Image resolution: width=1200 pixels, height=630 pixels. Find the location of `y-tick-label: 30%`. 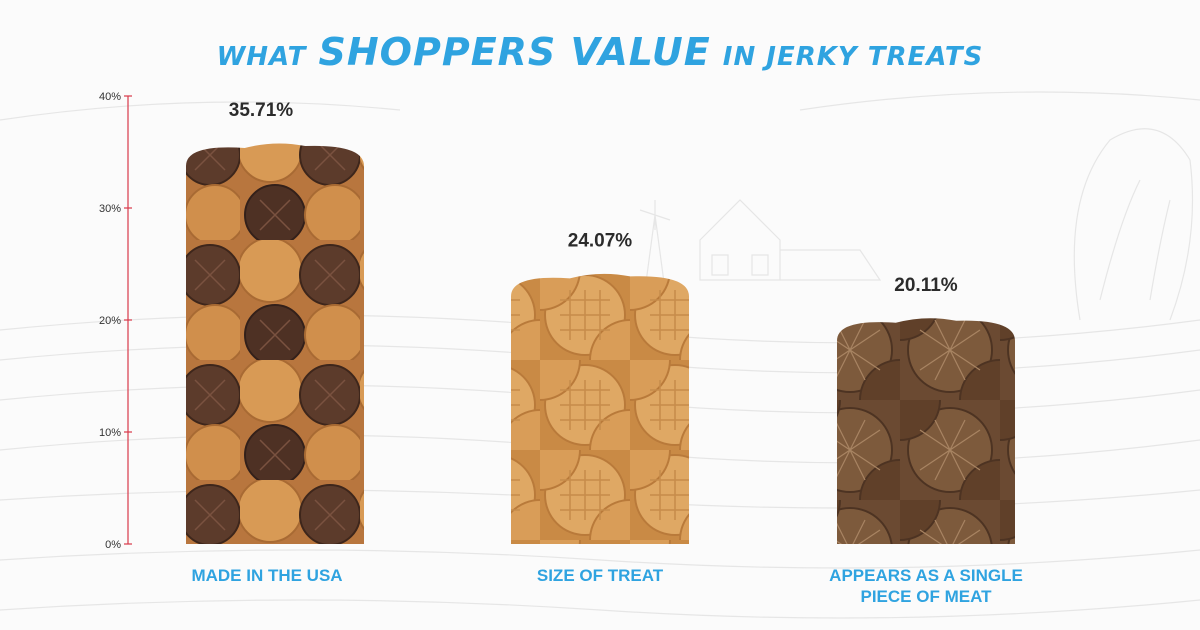

y-tick-label: 30% is located at coordinates (110, 209).